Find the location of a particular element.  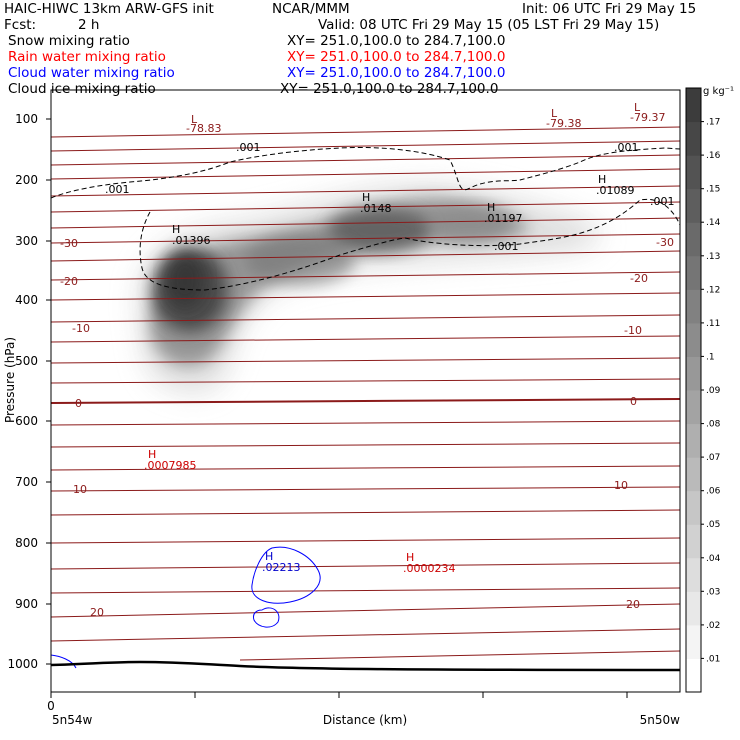

y-tick-label: 400 is located at coordinates (26, 300).